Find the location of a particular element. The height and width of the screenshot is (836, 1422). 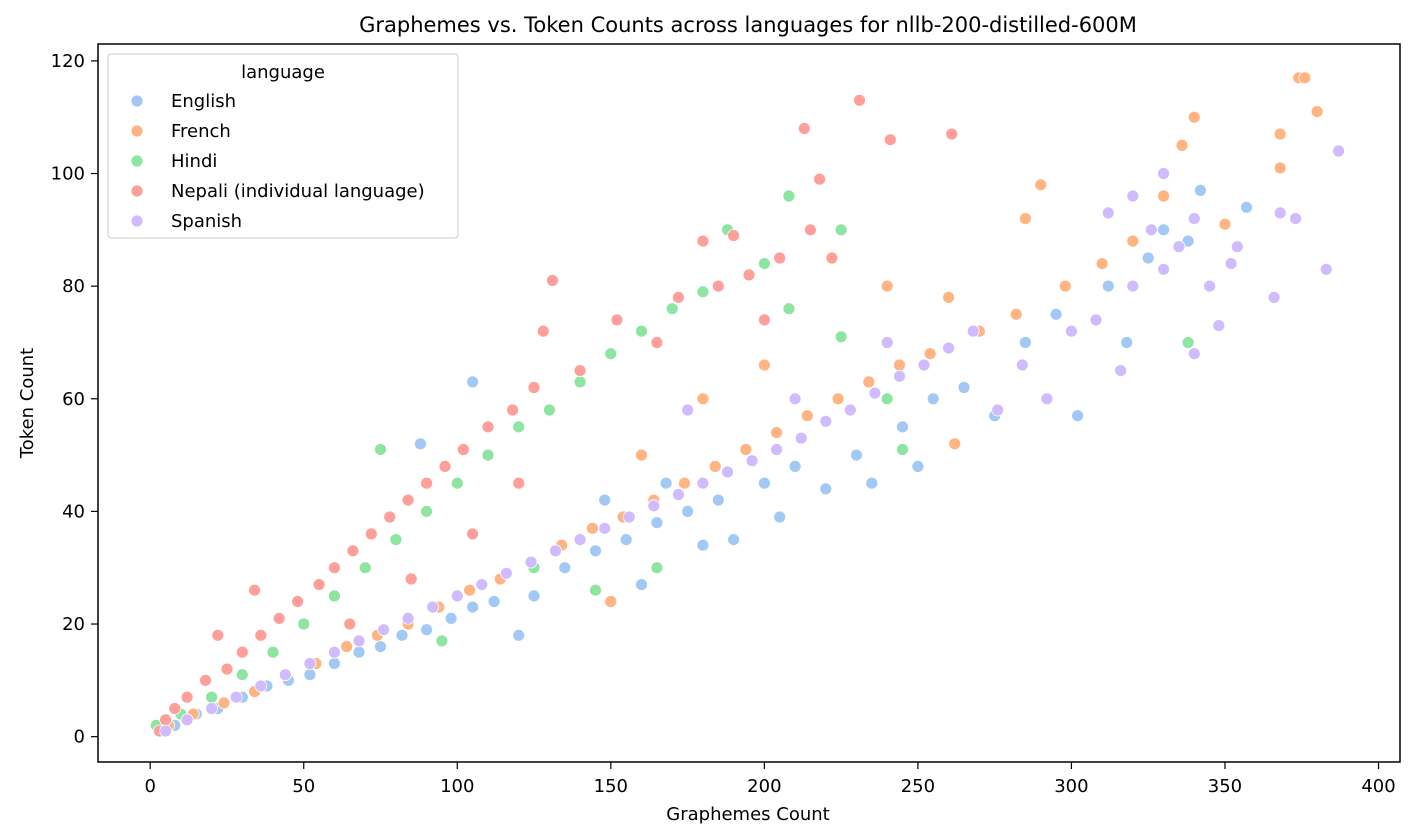

x-tick-label: 400 is located at coordinates (1378, 786).